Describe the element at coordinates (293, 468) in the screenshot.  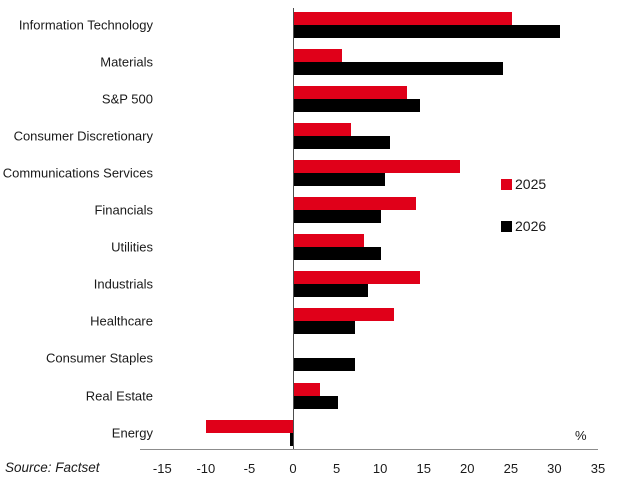
I see `tick-label: 0` at that location.